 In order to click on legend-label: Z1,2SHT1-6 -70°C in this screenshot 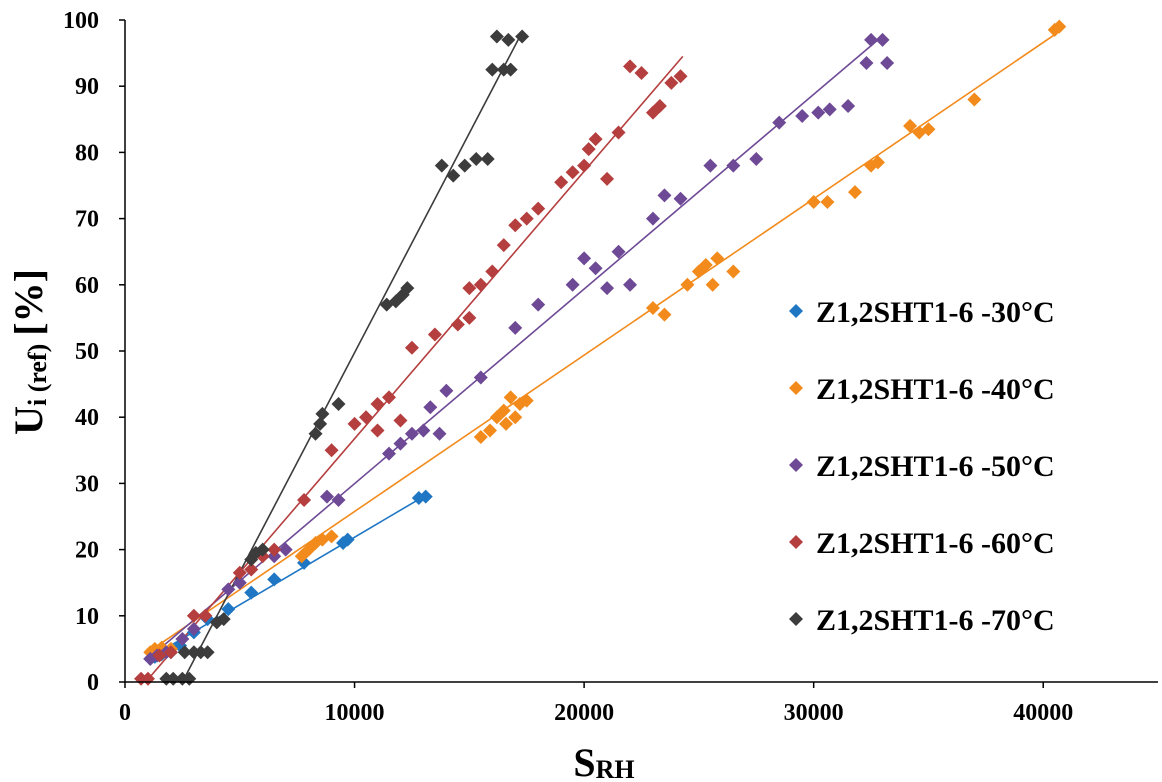, I will do `click(935, 620)`.